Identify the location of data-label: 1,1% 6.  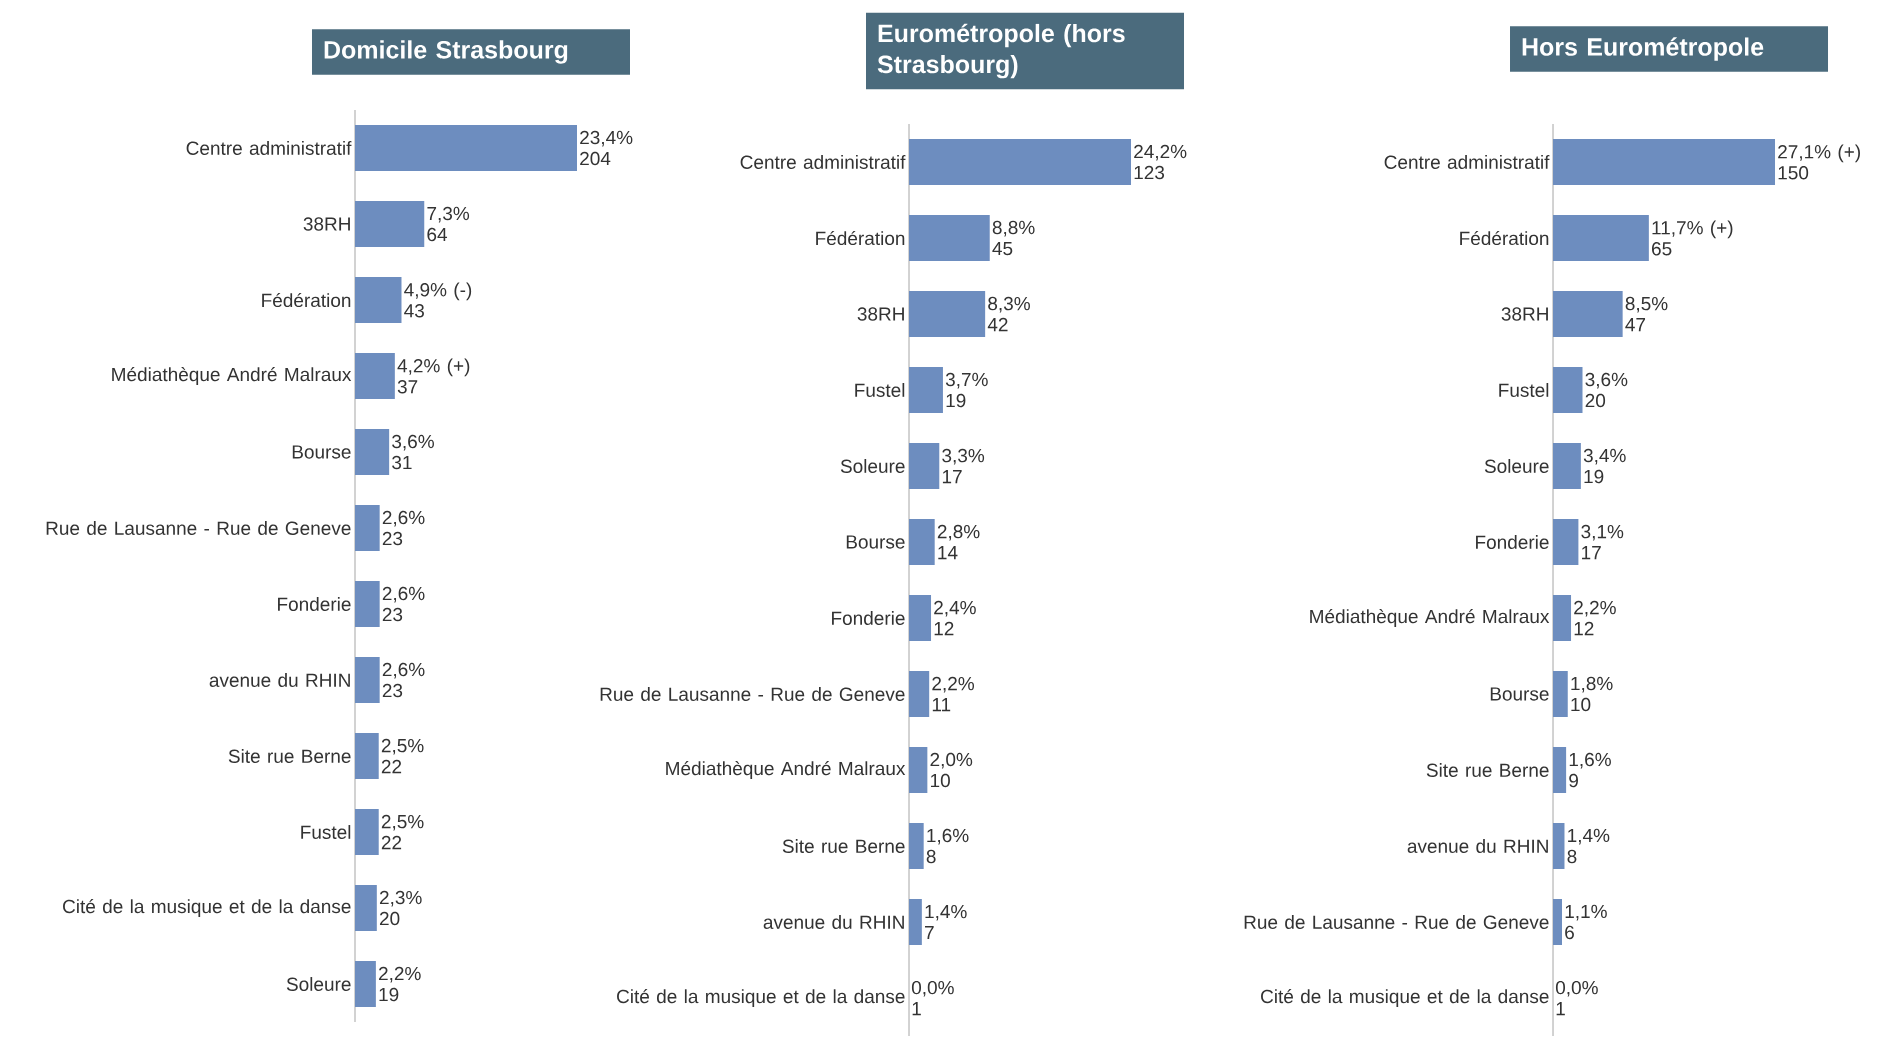
(1586, 922).